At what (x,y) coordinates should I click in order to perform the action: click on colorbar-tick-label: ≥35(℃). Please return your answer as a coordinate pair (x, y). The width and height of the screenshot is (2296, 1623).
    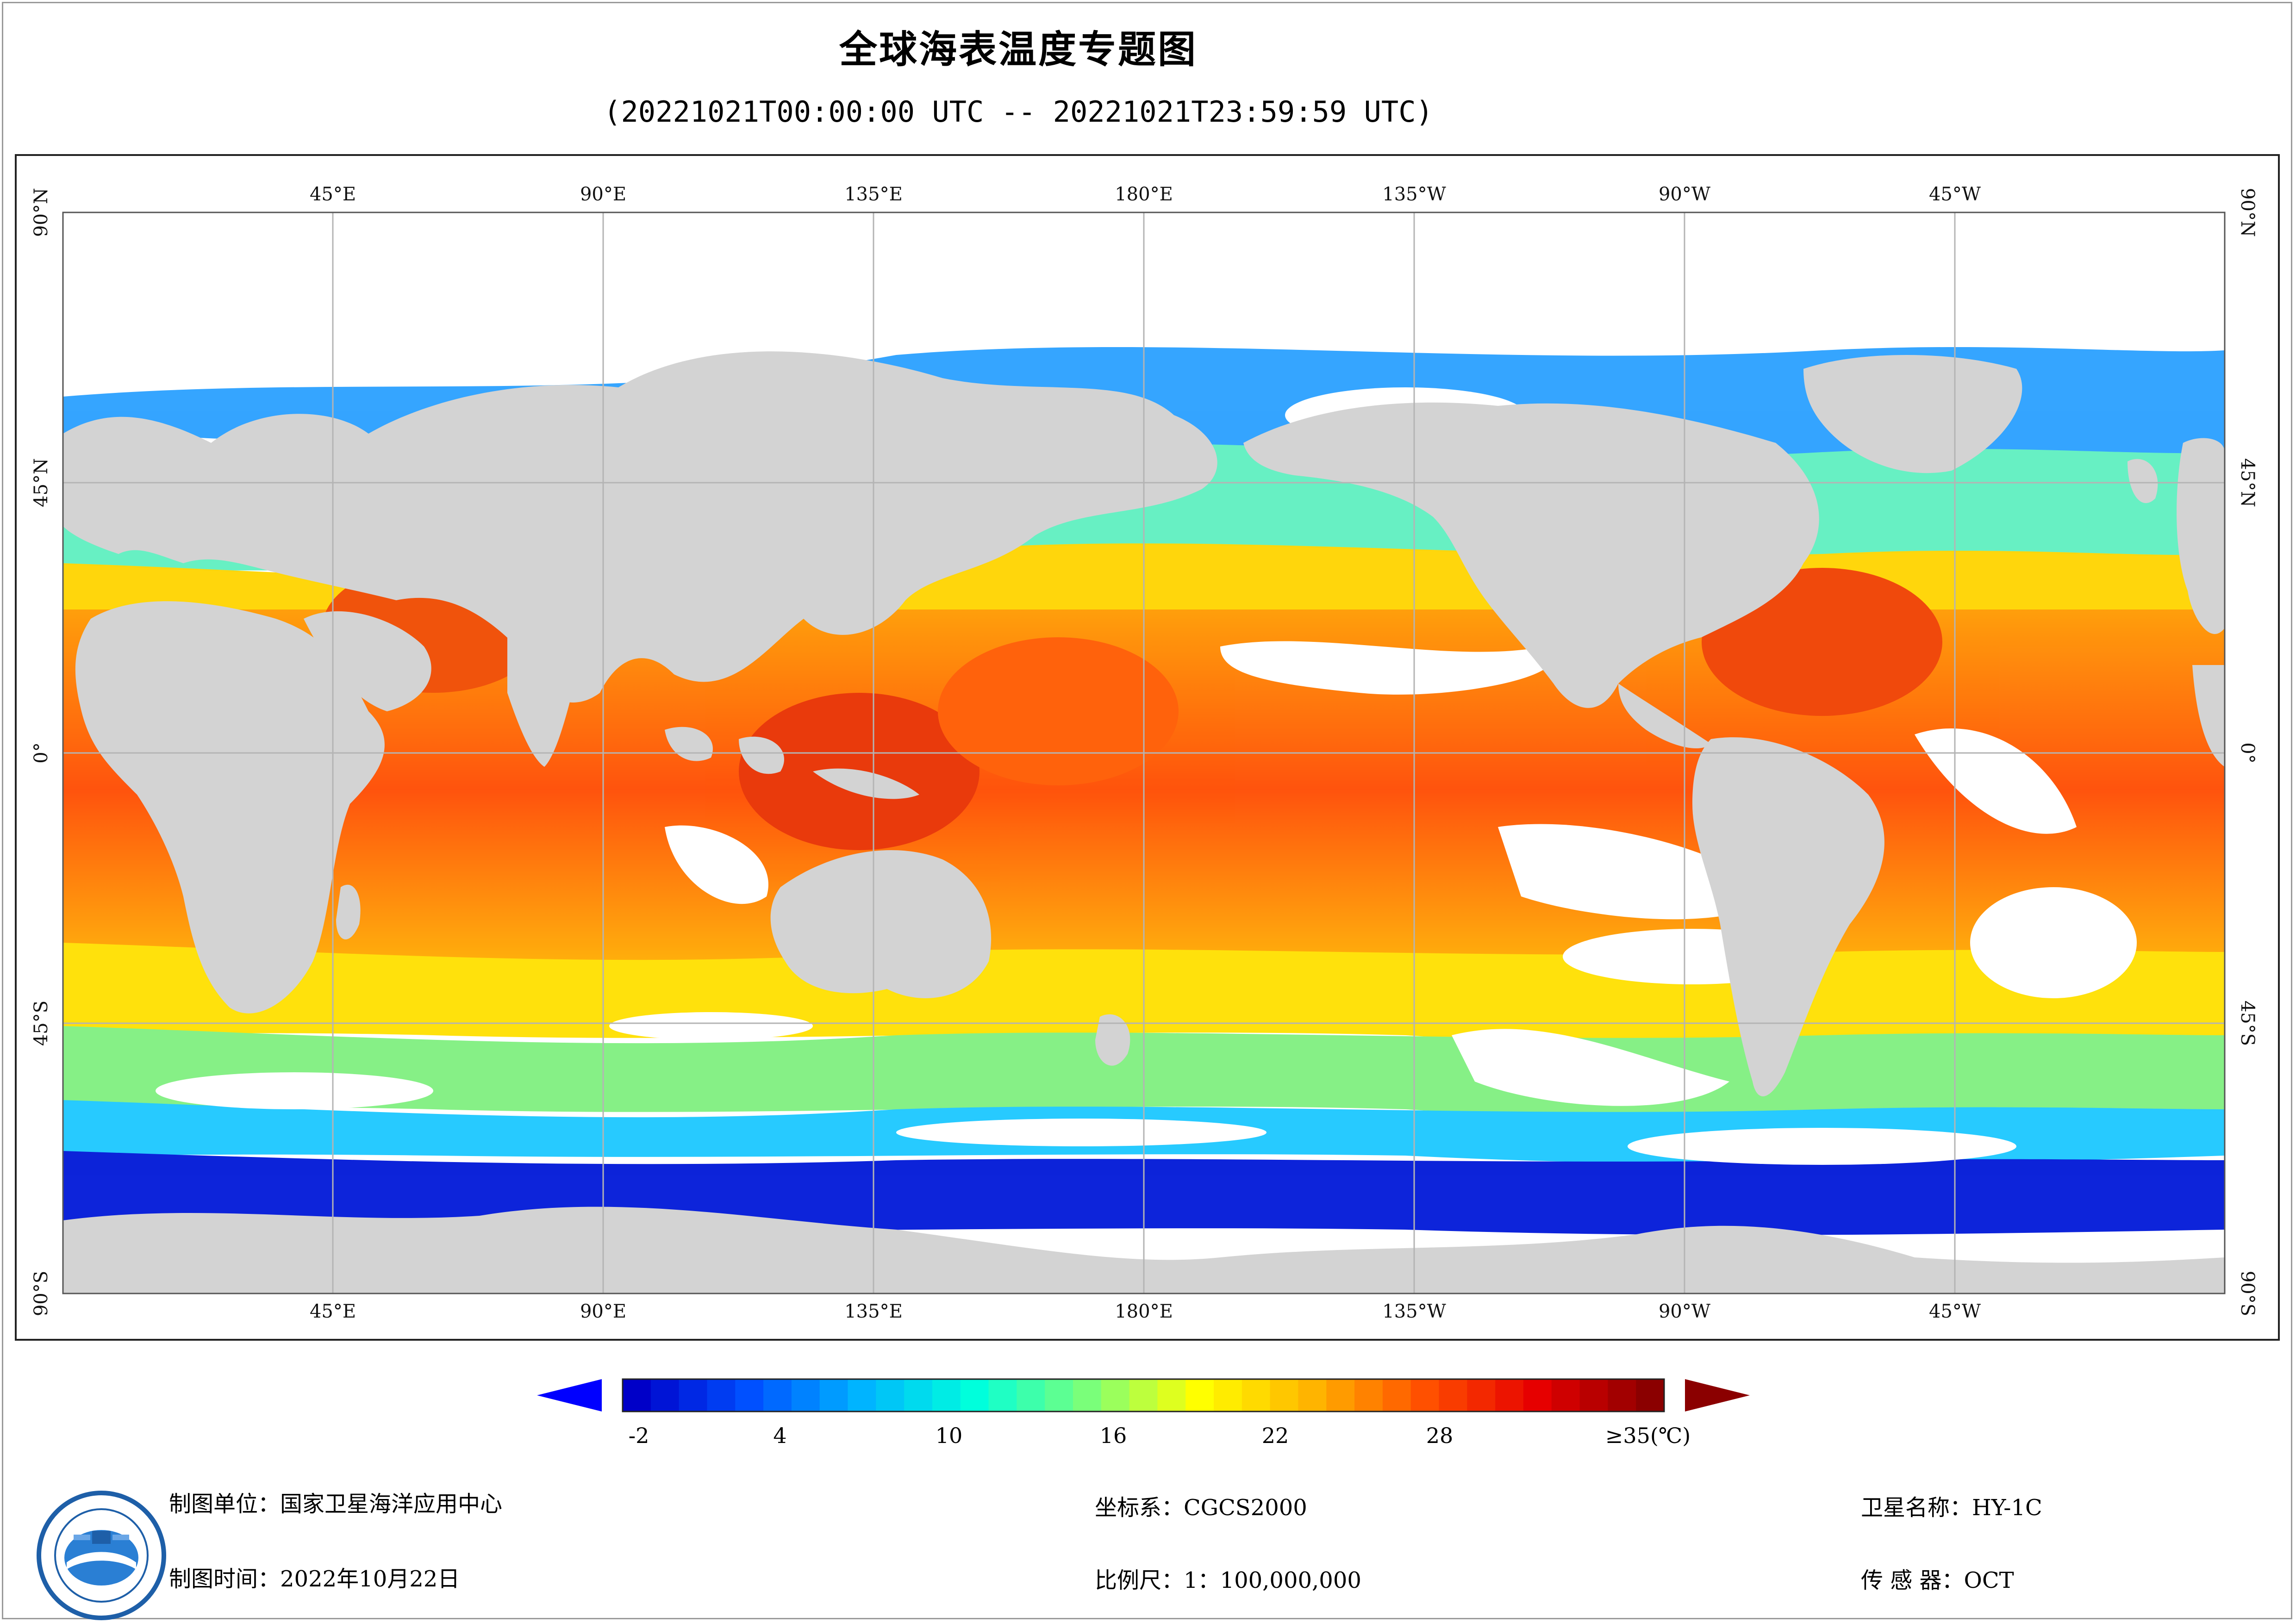
    Looking at the image, I should click on (1648, 1435).